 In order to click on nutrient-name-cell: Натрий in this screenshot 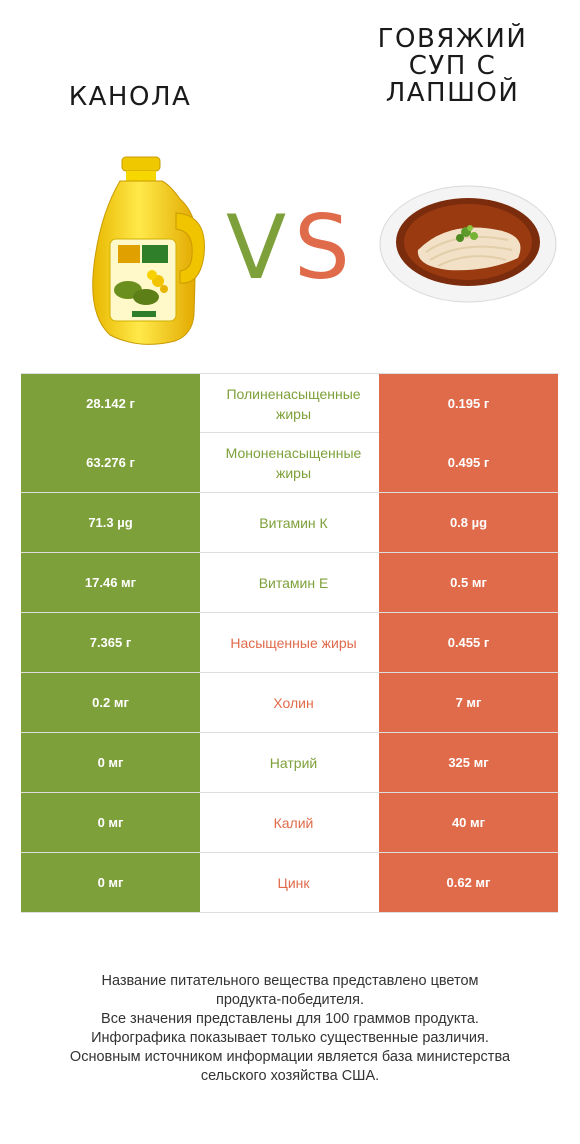, I will do `click(289, 762)`.